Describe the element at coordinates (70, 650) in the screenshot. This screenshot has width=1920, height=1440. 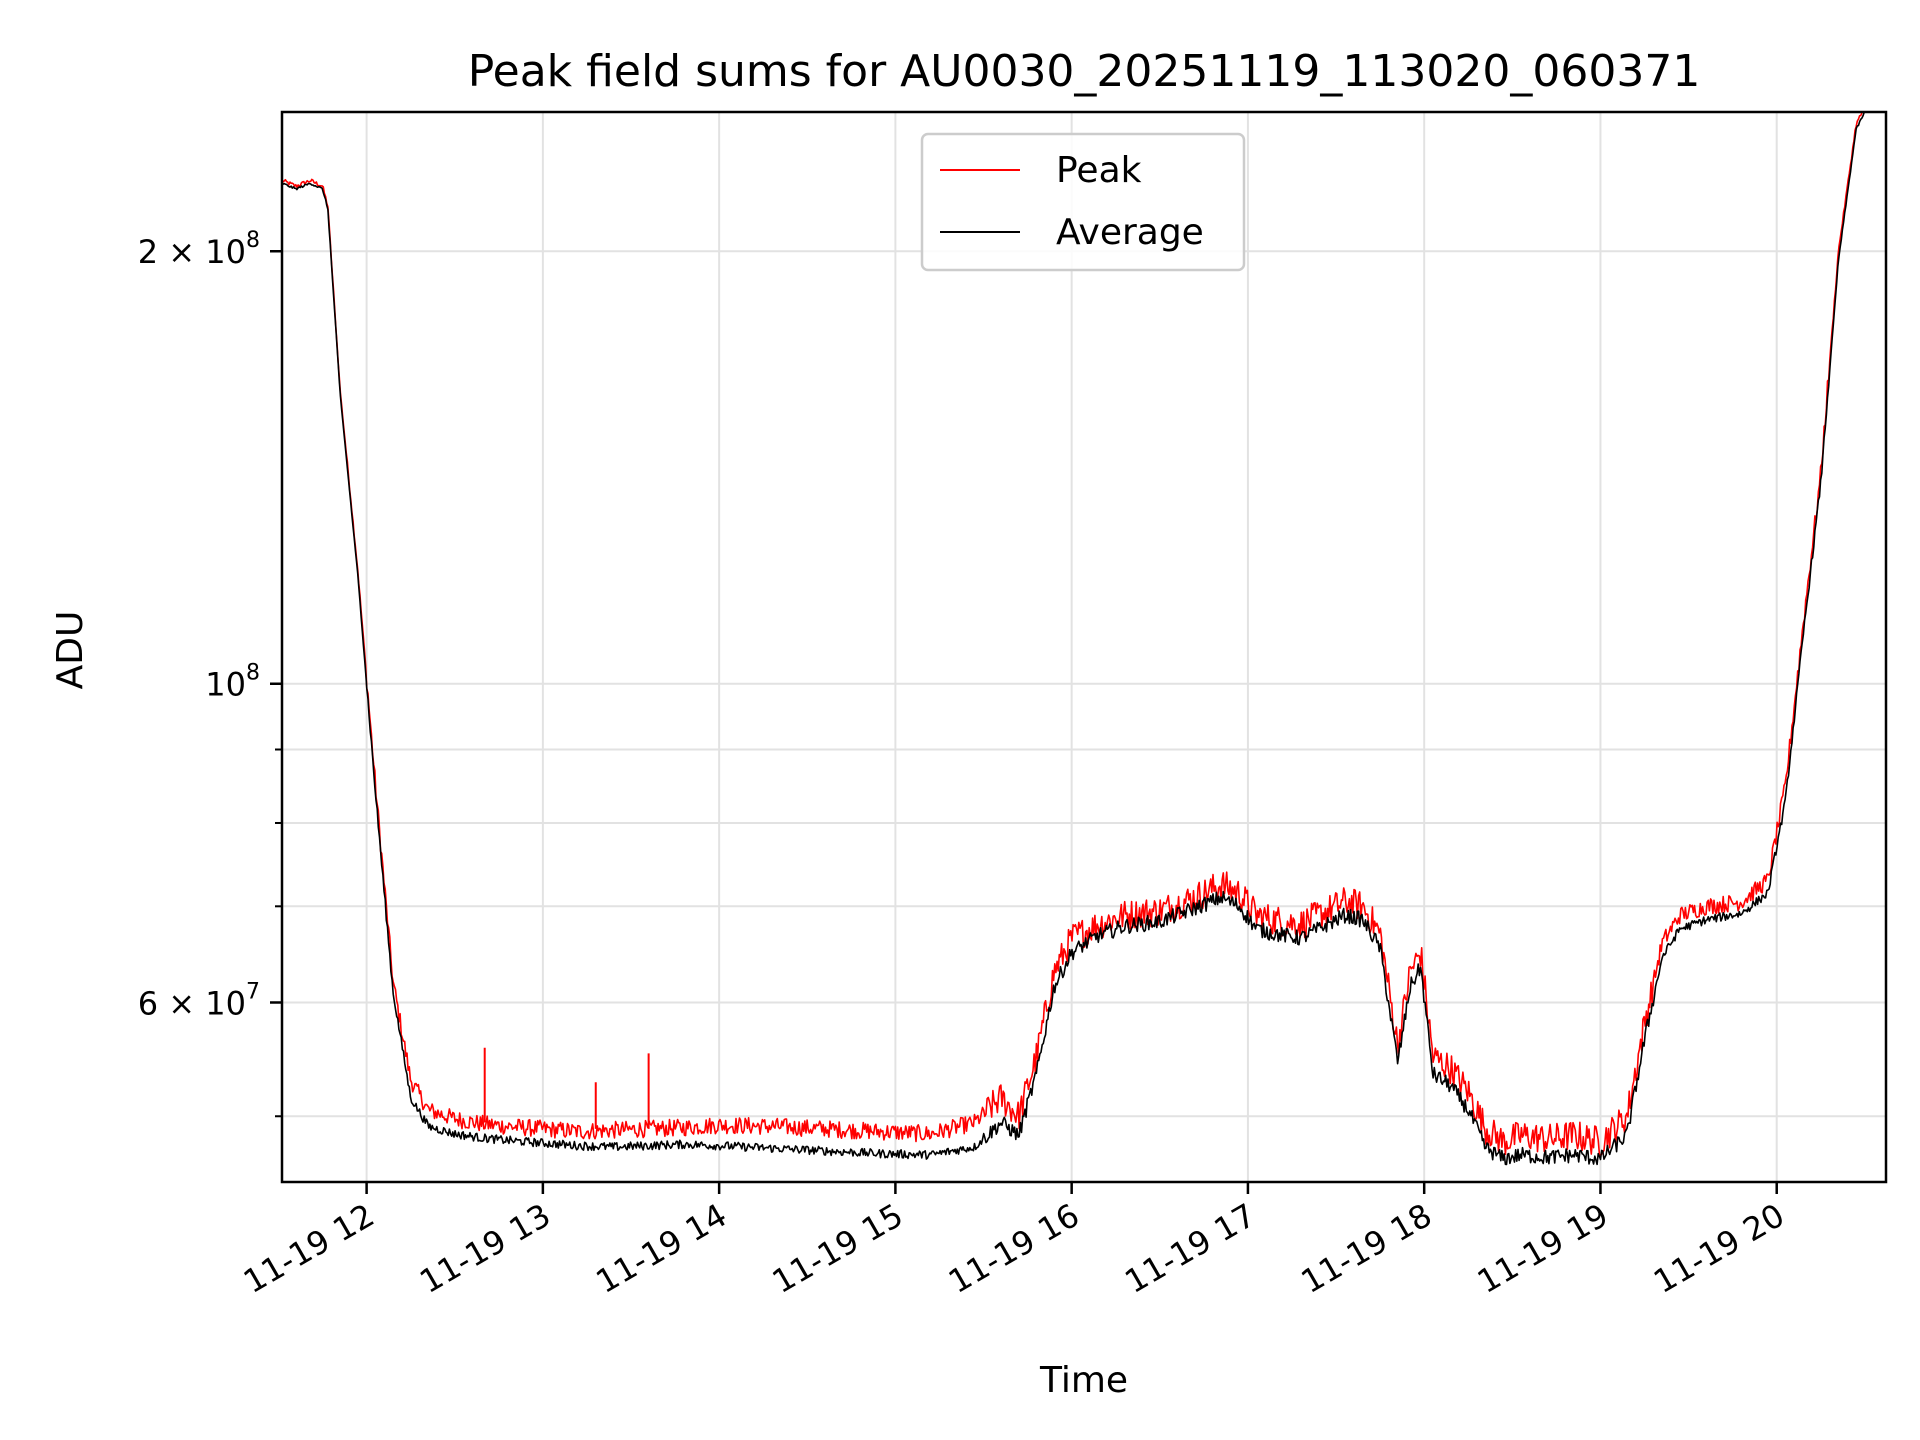
I see `y-axis-label: ADU` at that location.